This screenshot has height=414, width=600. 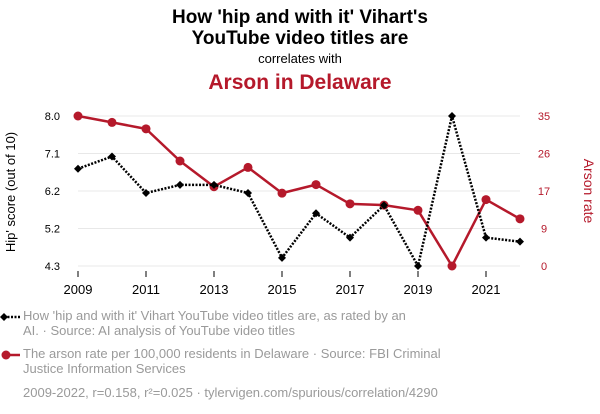 What do you see at coordinates (180, 184) in the screenshot?
I see `hip-score-point-2012` at bounding box center [180, 184].